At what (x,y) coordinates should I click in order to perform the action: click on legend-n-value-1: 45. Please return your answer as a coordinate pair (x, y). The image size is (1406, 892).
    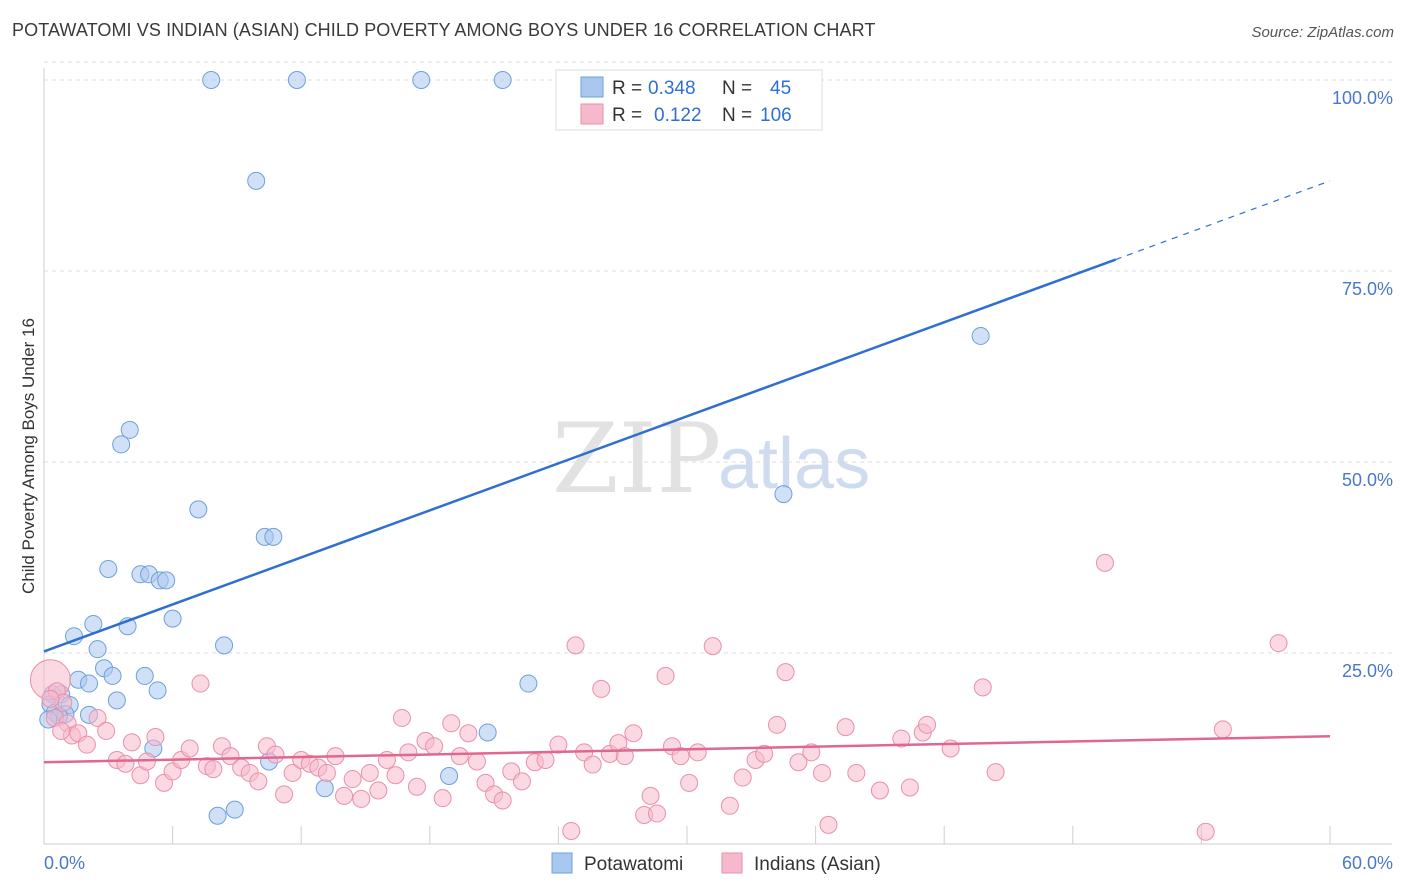
    Looking at the image, I should click on (780, 88).